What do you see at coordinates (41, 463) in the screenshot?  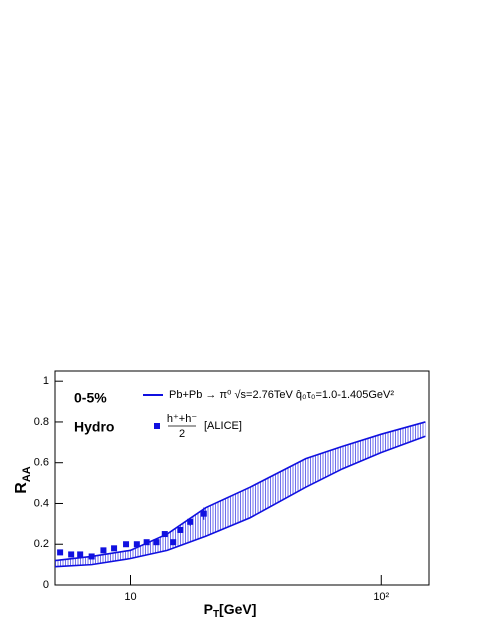 I see `y-tick-label: 0.6` at bounding box center [41, 463].